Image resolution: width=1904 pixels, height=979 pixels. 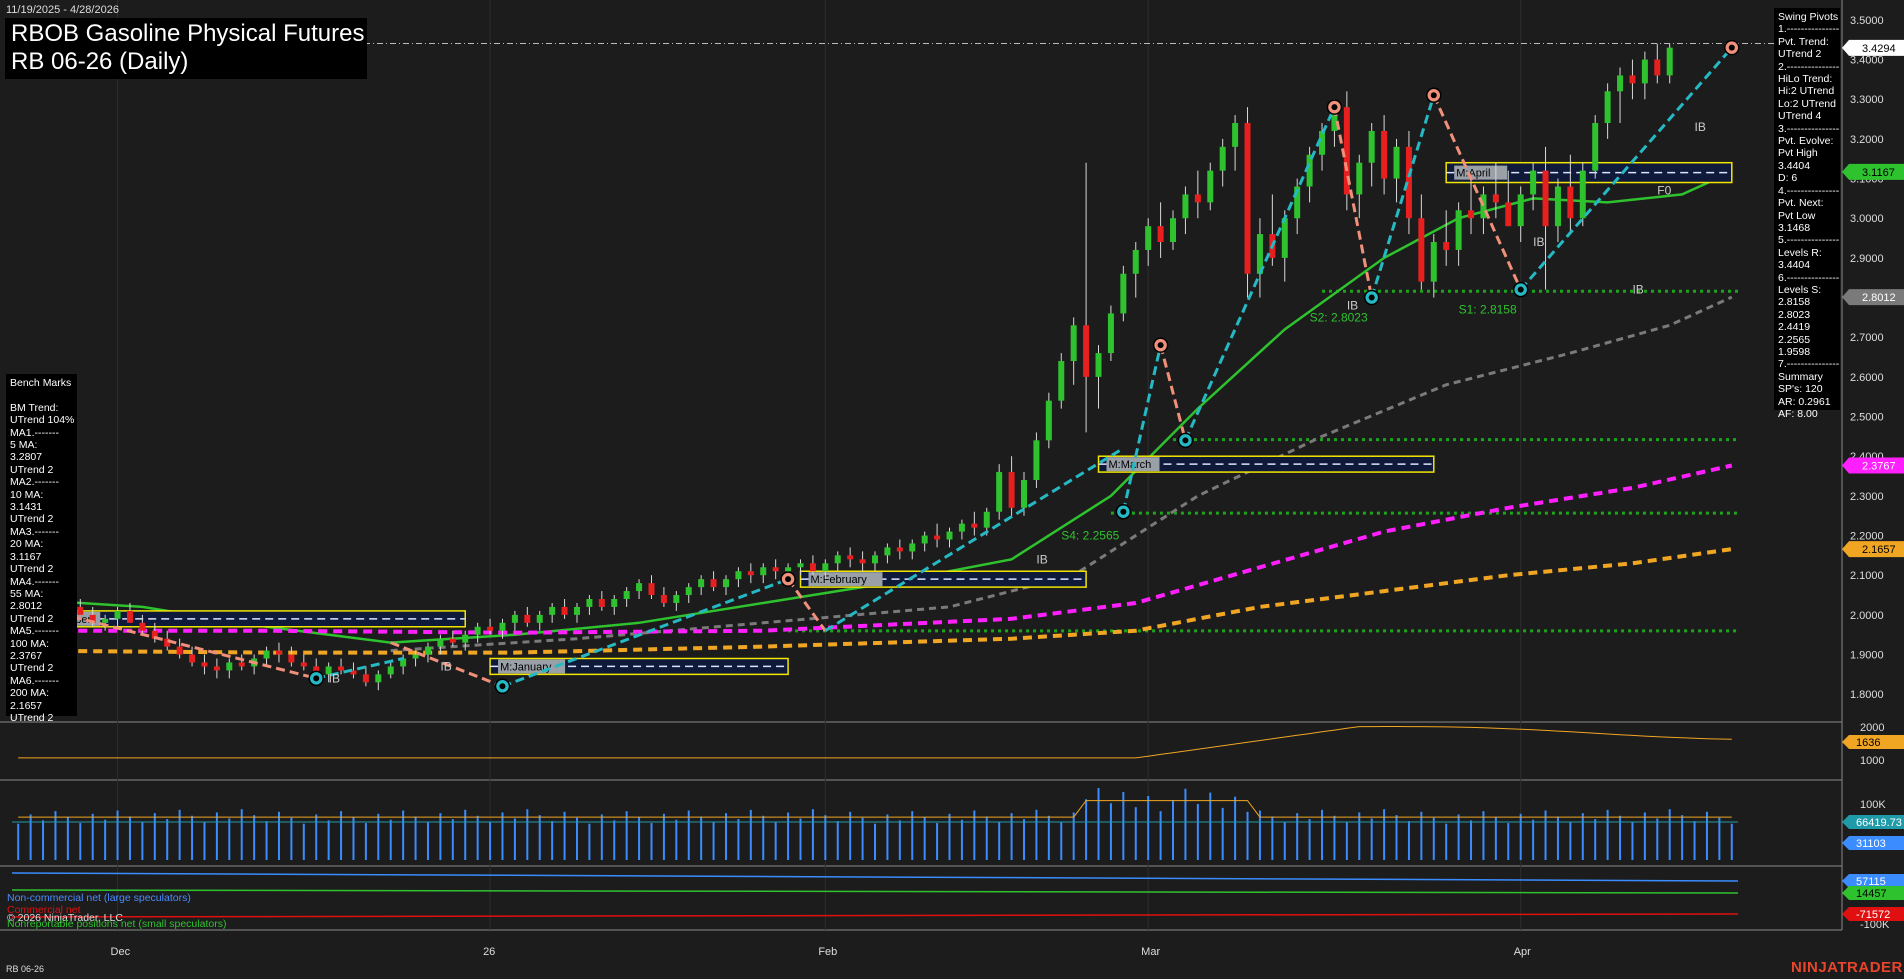 What do you see at coordinates (34, 631) in the screenshot?
I see `benchmark-line: MA5.-------` at bounding box center [34, 631].